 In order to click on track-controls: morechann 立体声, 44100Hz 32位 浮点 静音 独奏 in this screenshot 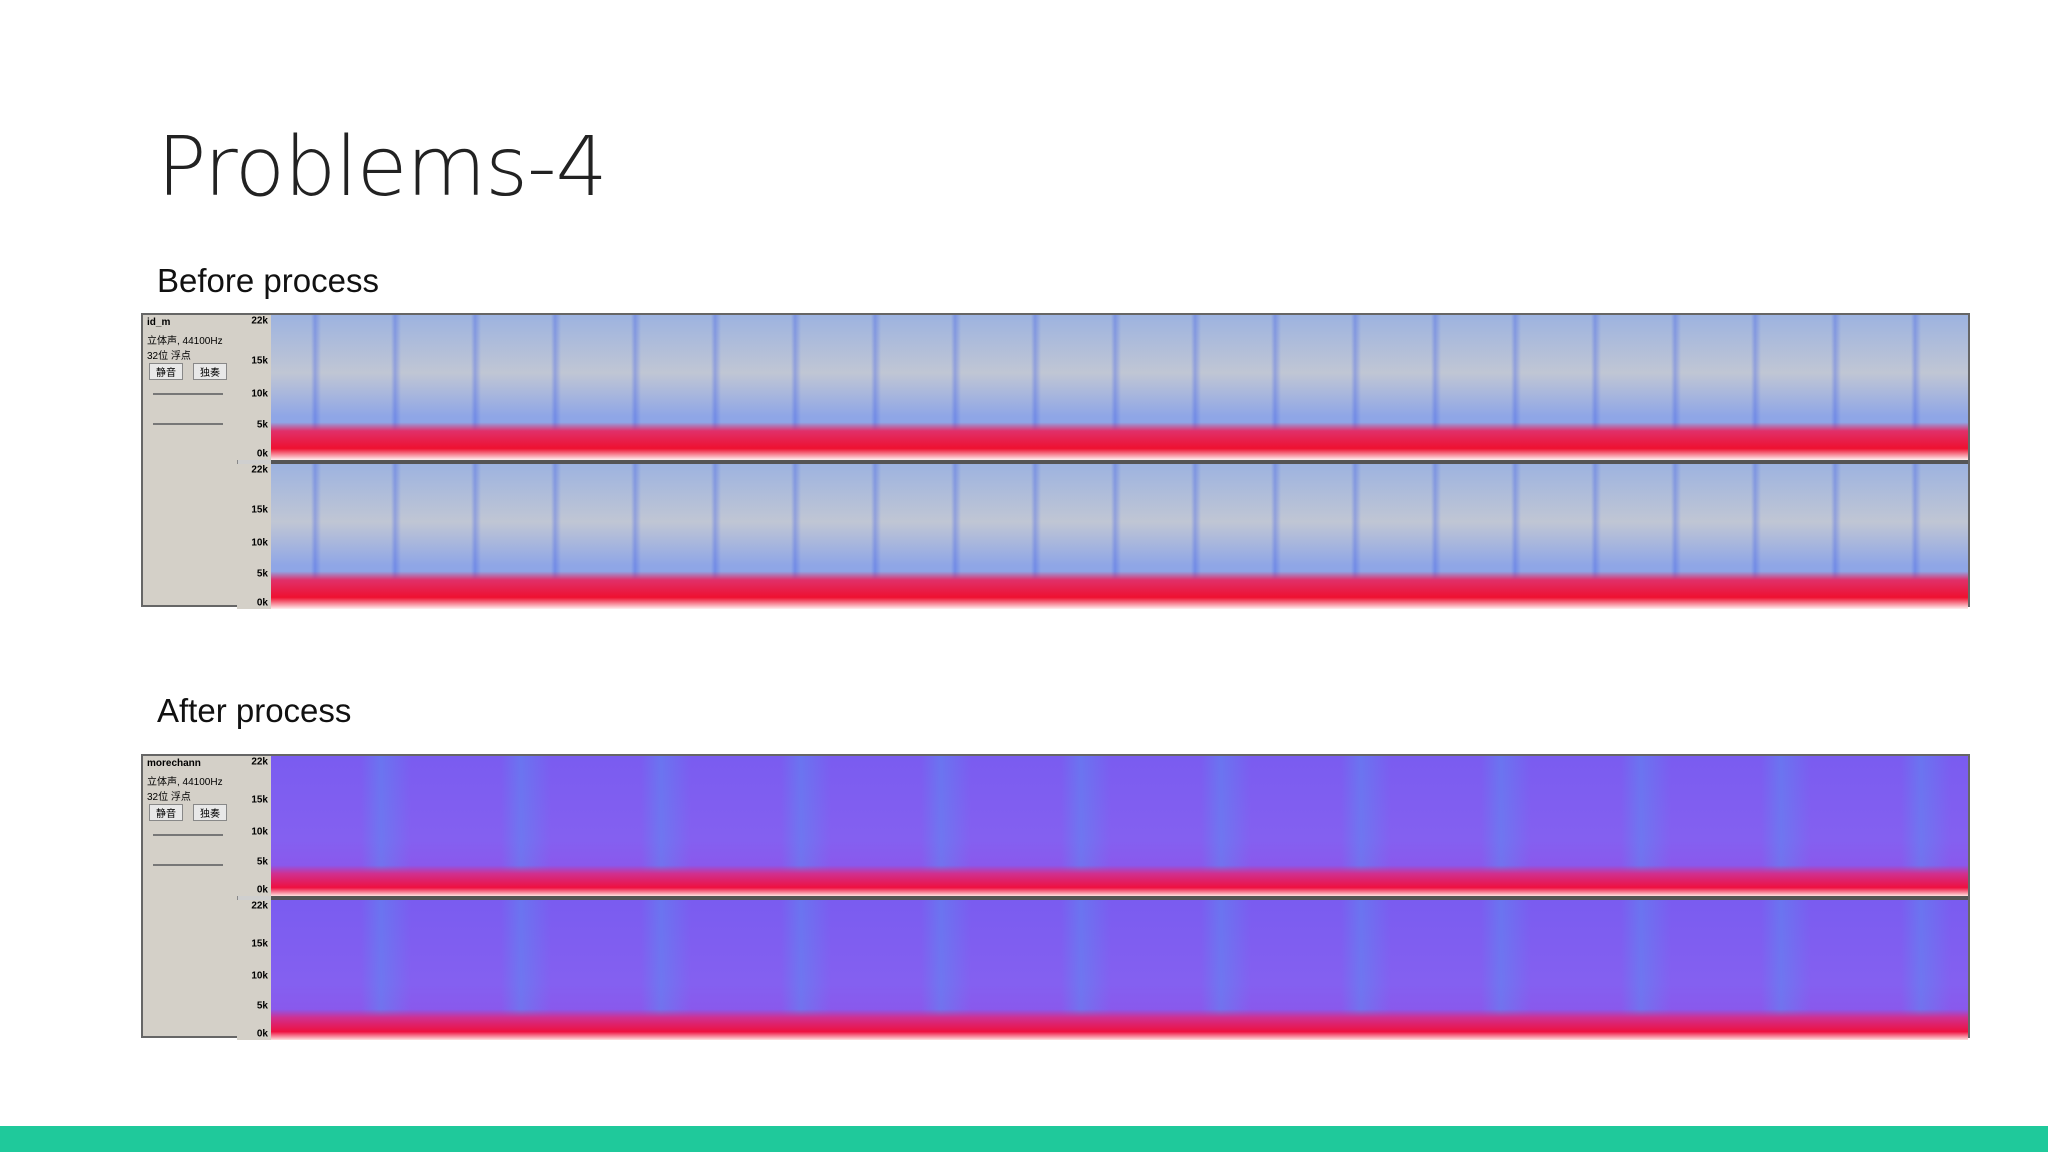, I will do `click(190, 896)`.